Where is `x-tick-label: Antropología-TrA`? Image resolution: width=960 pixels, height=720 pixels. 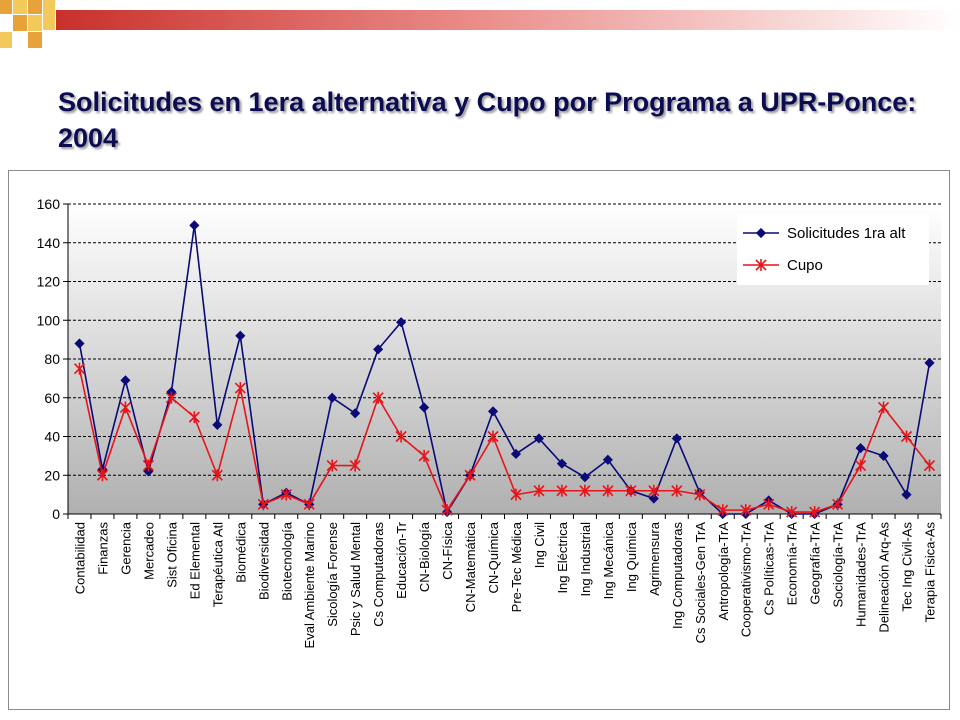
x-tick-label: Antropología-TrA is located at coordinates (723, 571).